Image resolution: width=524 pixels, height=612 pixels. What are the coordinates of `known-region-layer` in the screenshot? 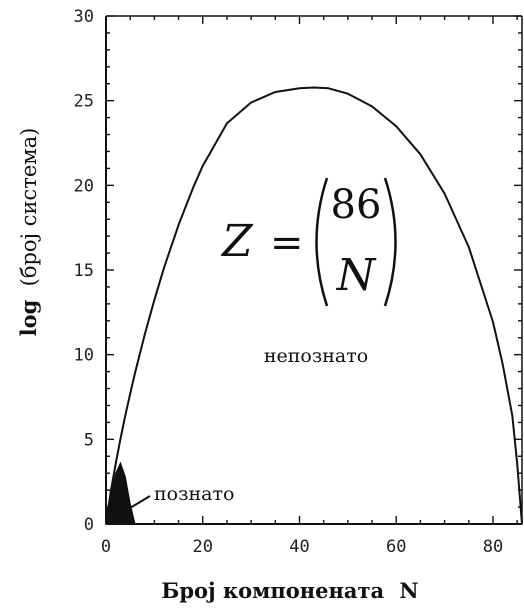 It's located at (120, 493).